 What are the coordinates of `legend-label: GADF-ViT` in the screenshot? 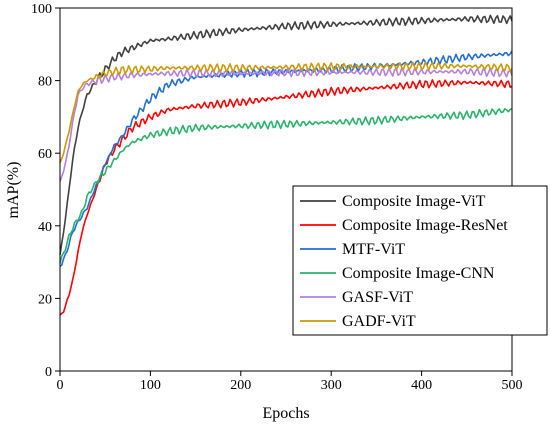 It's located at (379, 321).